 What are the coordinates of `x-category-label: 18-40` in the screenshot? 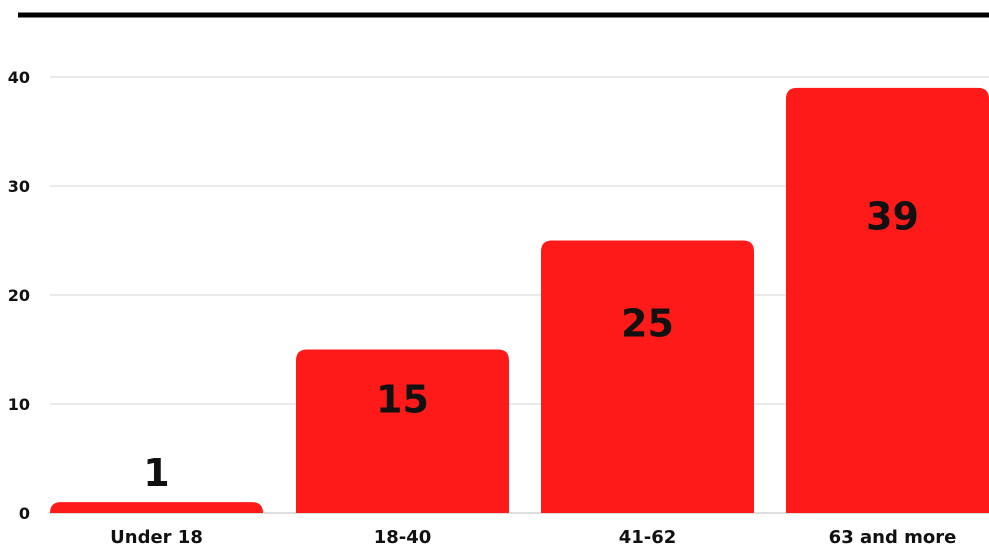 It's located at (403, 537).